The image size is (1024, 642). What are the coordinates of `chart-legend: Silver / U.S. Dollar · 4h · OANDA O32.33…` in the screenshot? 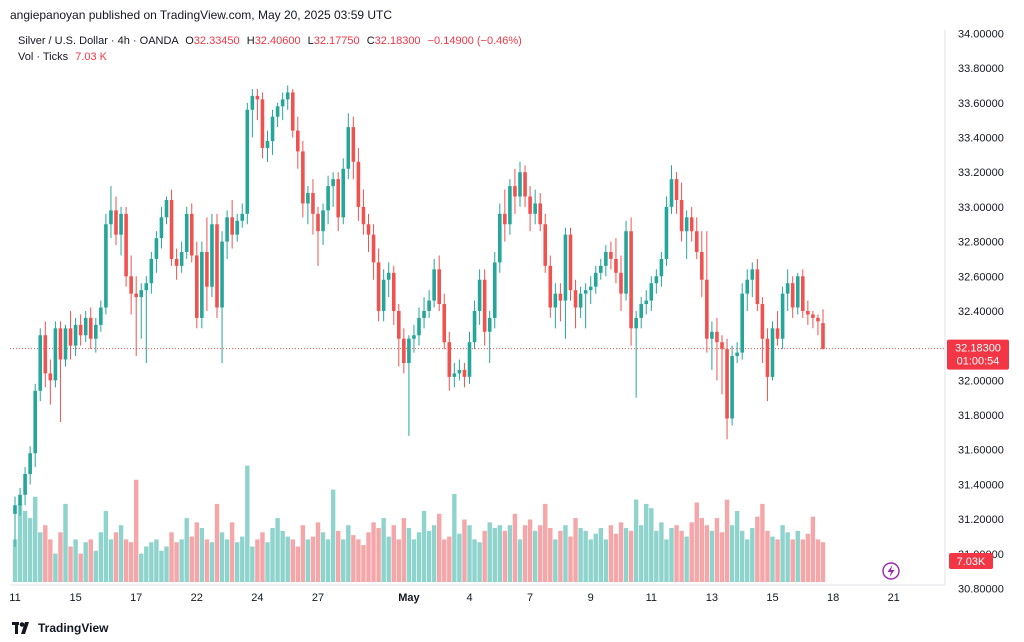 It's located at (270, 49).